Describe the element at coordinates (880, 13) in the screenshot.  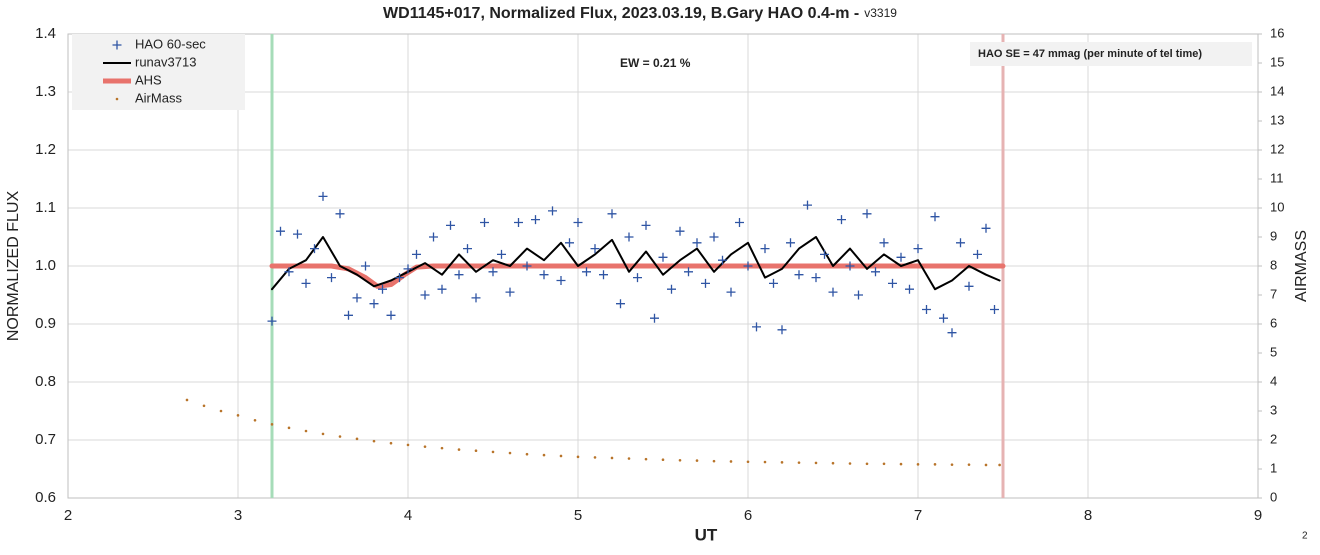
I see `version: v3319` at that location.